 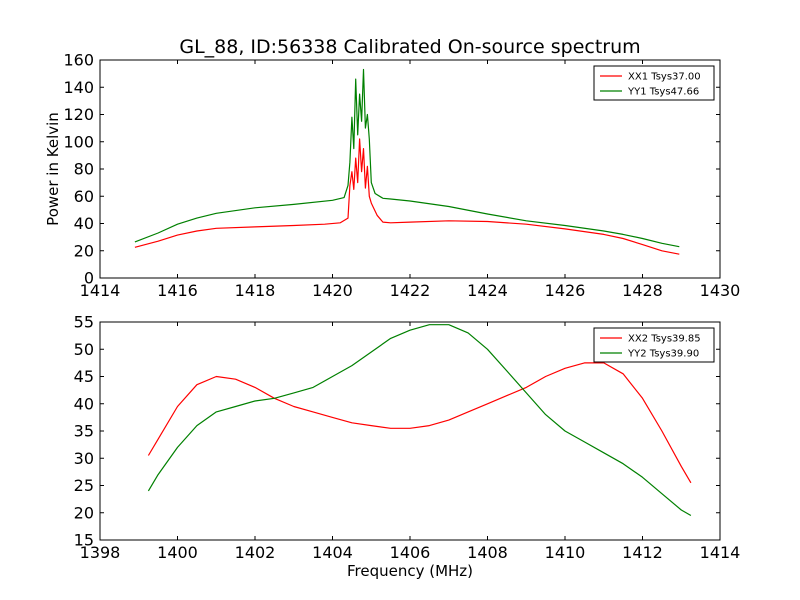 I want to click on x-tick-label: 1412, so click(x=642, y=552).